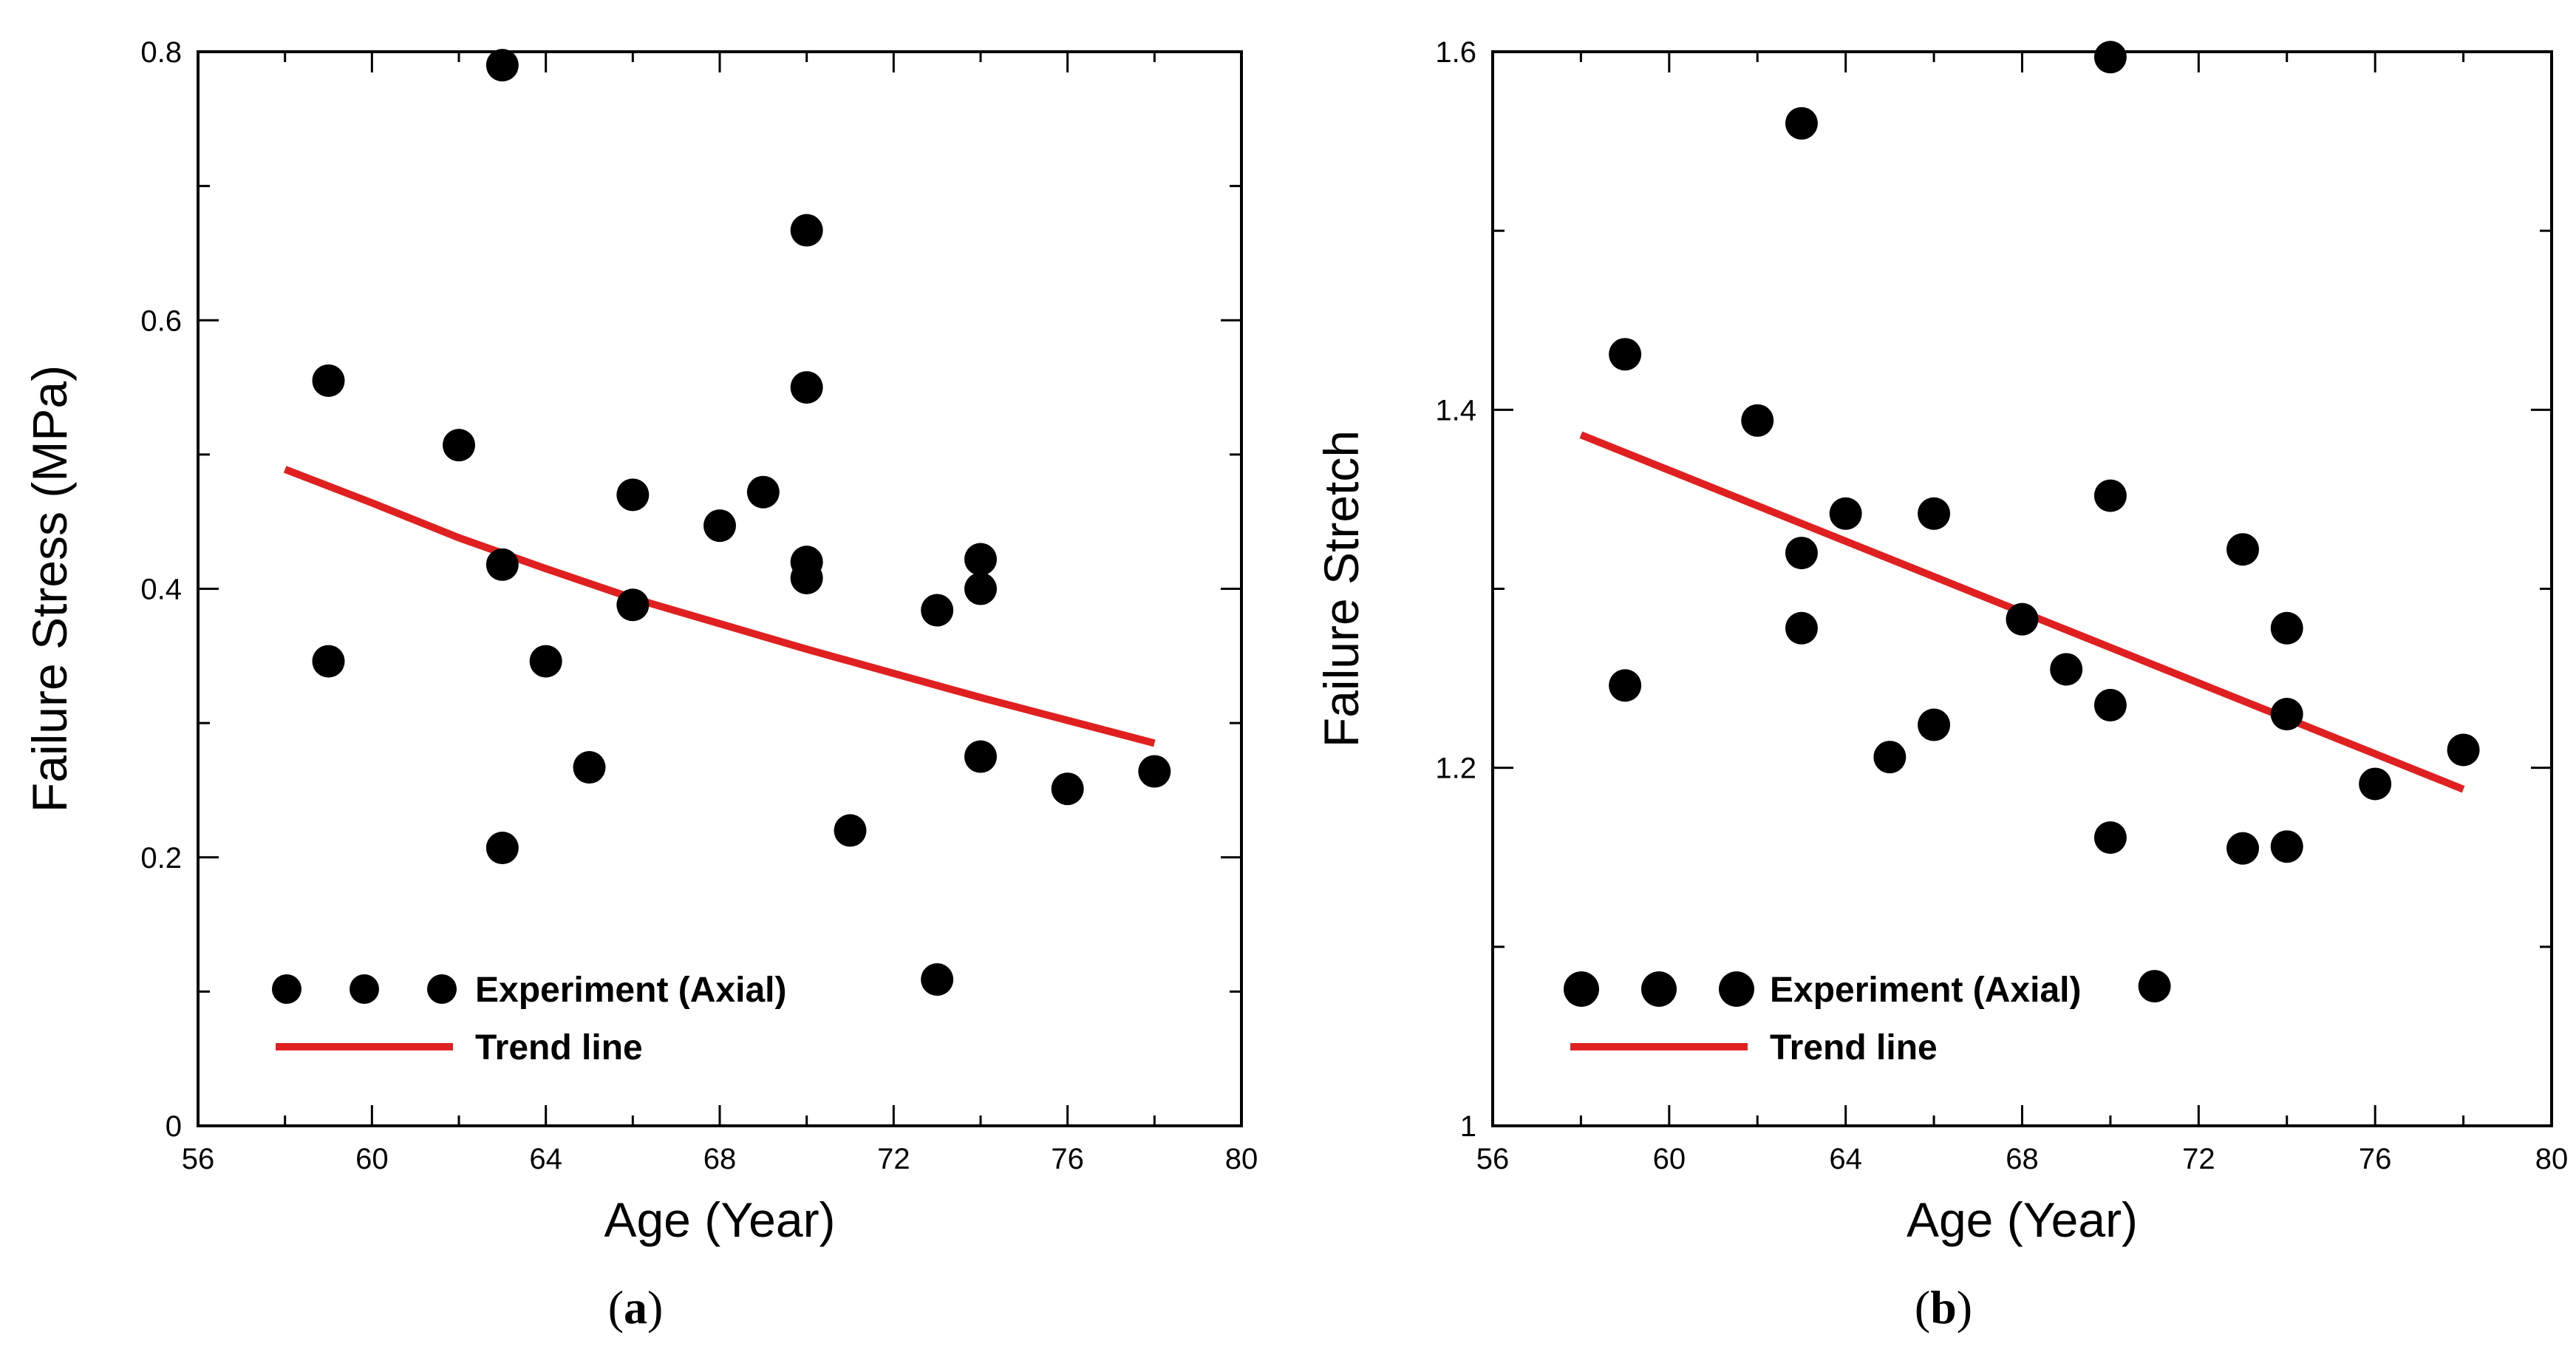  Describe the element at coordinates (161, 53) in the screenshot. I see `panel-a-y-tick-label: 0.8` at that location.